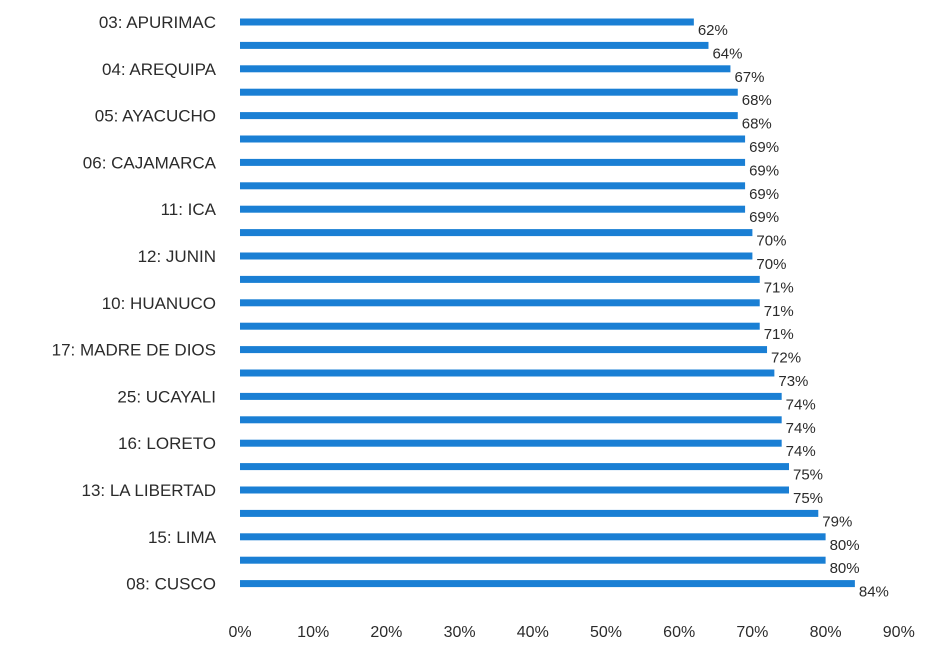 The width and height of the screenshot is (925, 651). What do you see at coordinates (149, 490) in the screenshot?
I see `category-label: 13: LA LIBERTAD` at bounding box center [149, 490].